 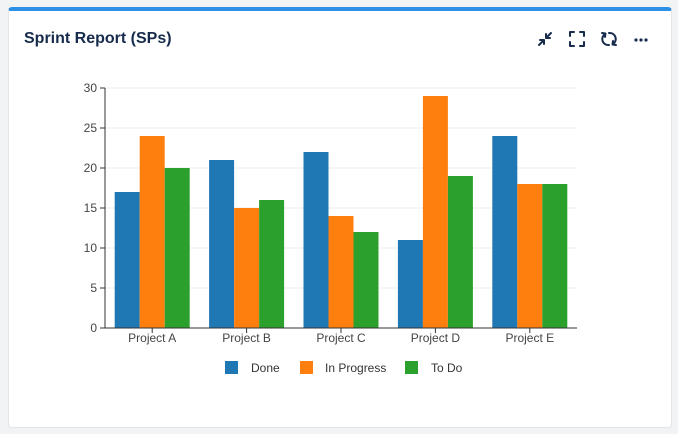 I want to click on more-icon, so click(x=641, y=39).